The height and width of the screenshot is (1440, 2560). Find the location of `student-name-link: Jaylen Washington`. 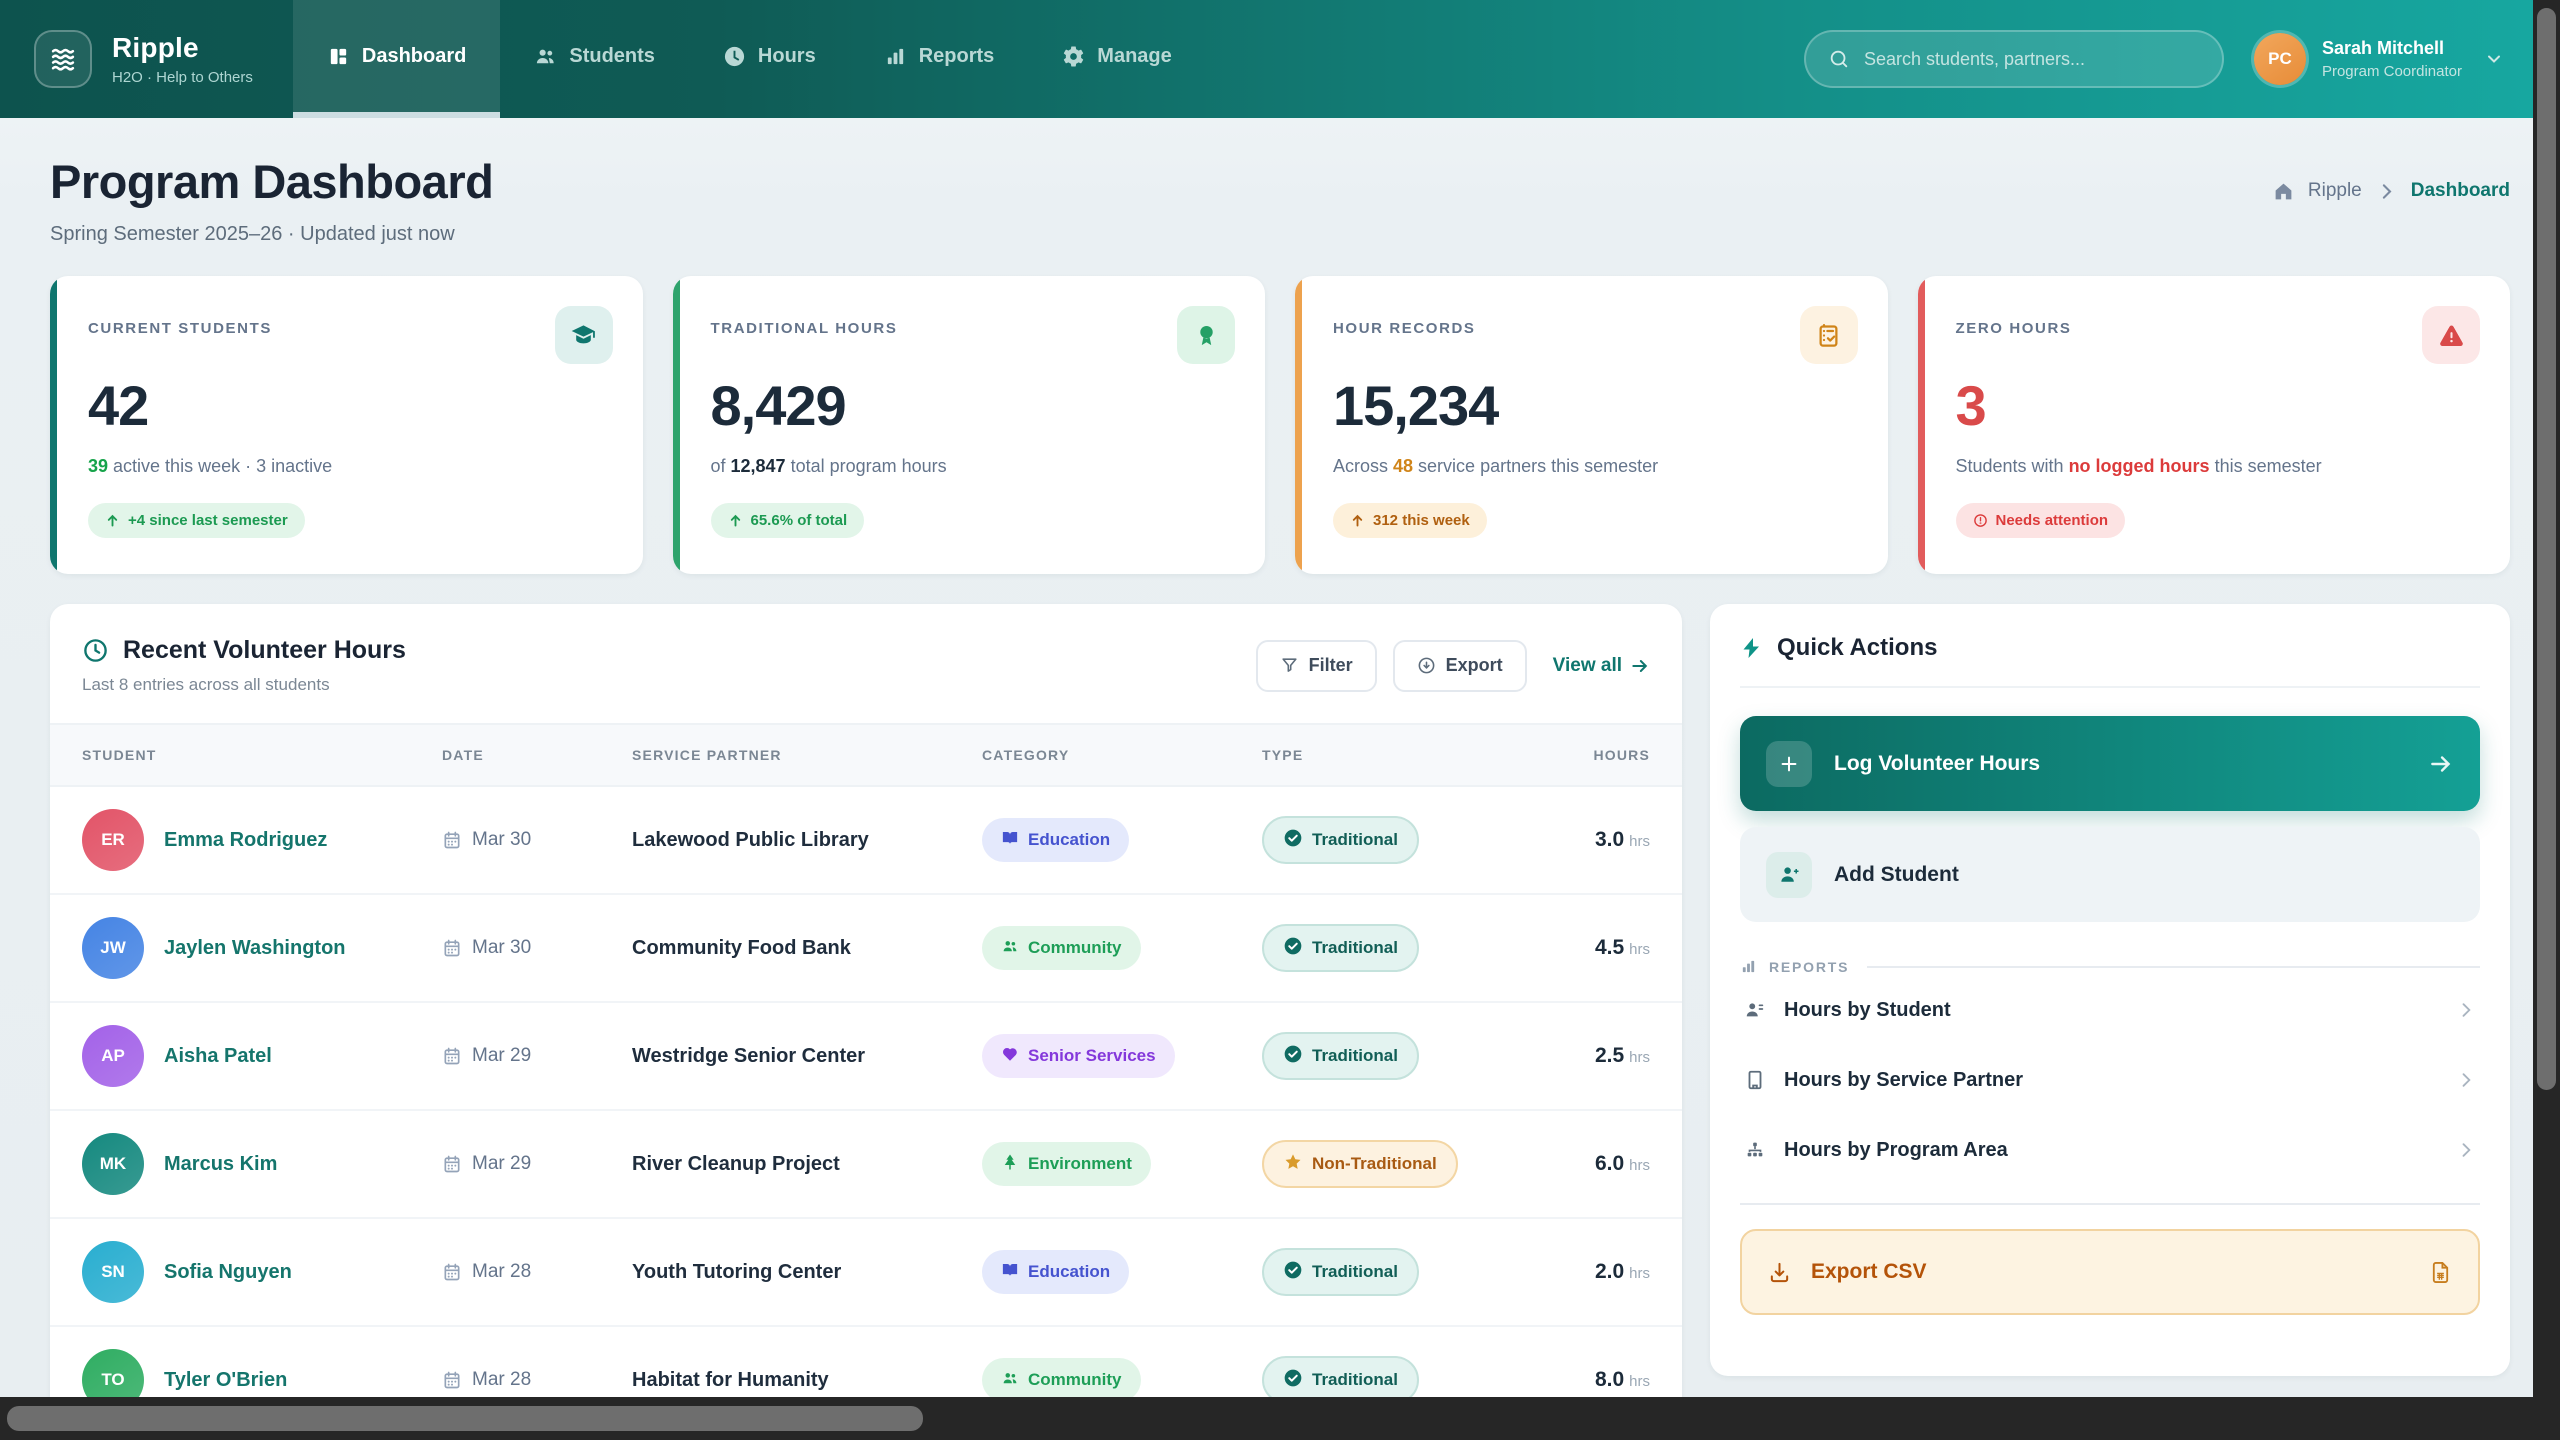

student-name-link: Jaylen Washington is located at coordinates (255, 947).